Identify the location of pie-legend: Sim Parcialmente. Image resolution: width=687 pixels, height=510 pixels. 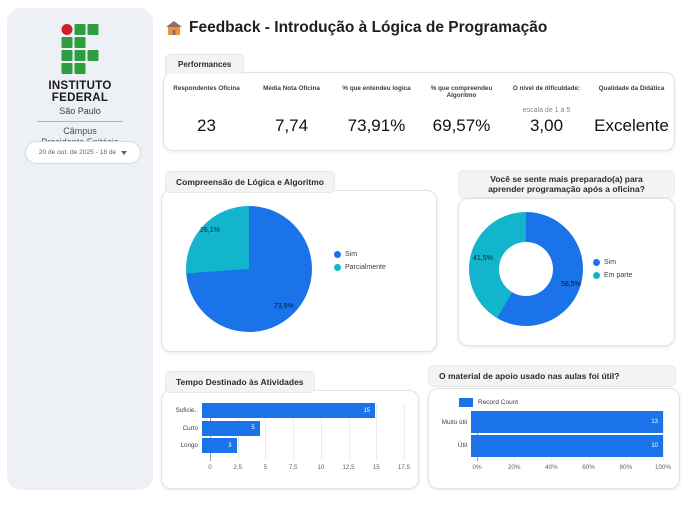
(360, 261).